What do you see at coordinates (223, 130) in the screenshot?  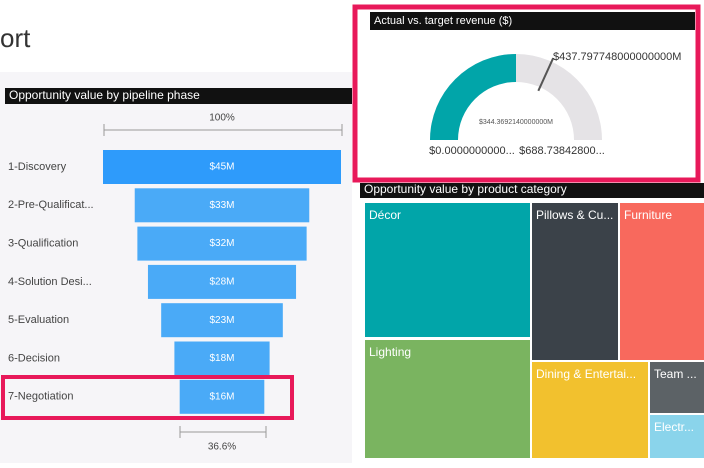 I see `top-bracket` at bounding box center [223, 130].